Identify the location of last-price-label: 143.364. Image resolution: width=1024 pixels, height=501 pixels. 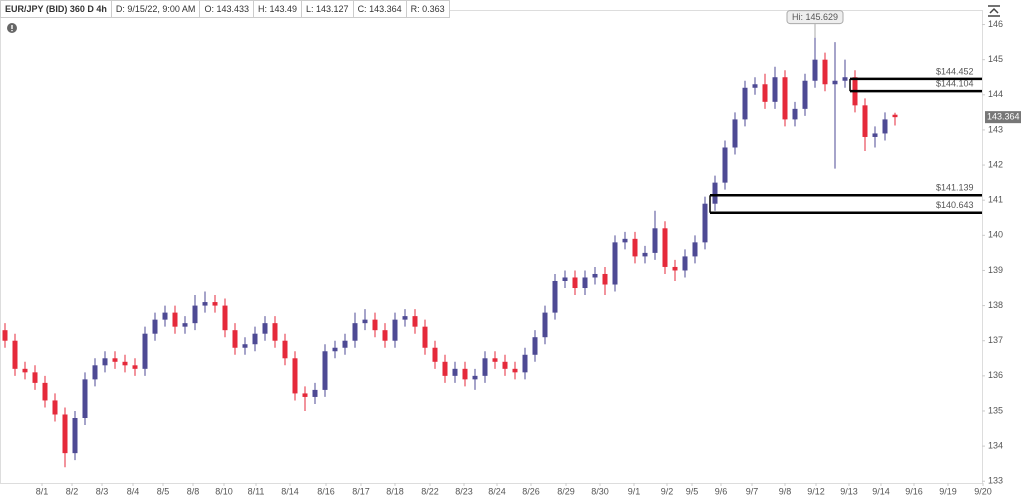
(1003, 117).